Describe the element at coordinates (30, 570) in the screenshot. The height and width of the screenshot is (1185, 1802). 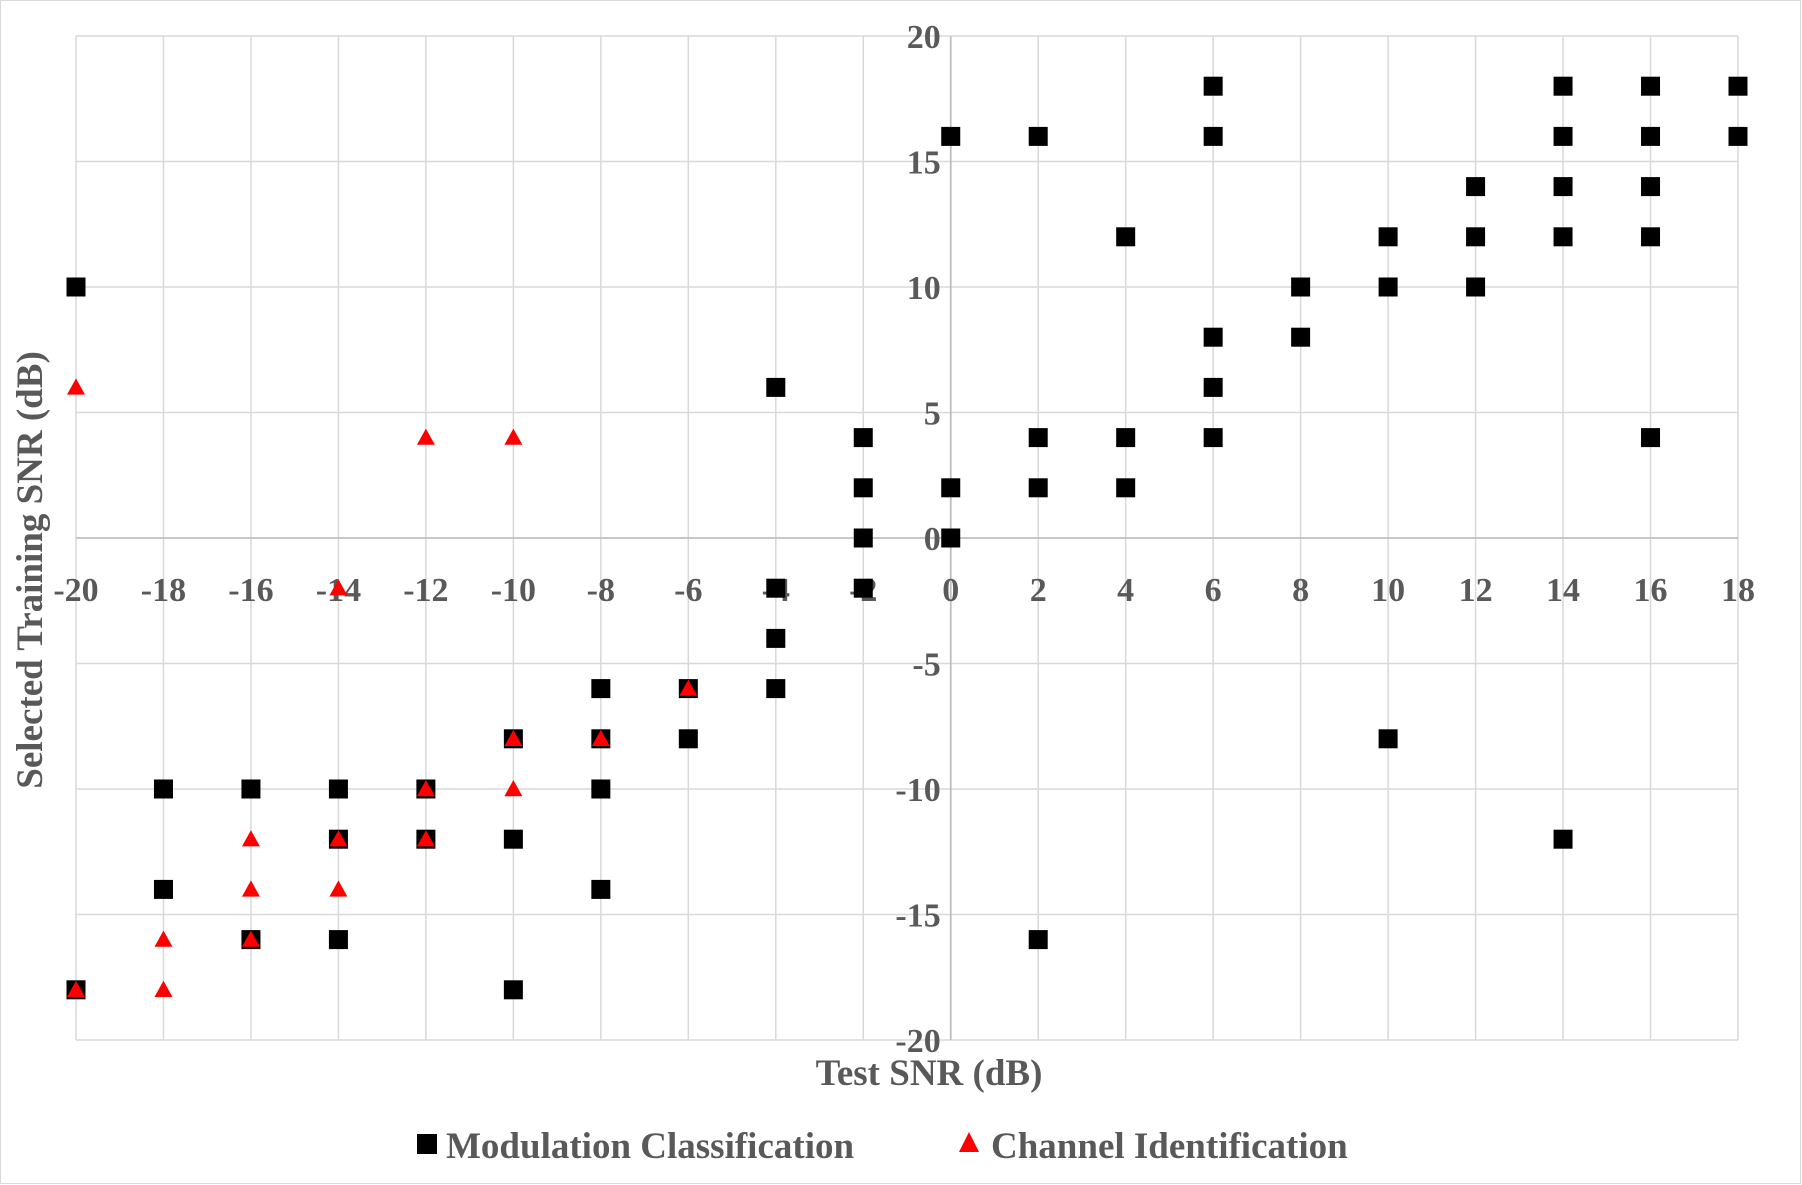
I see `y-axis-title: Selected Training SNR (dB)` at that location.